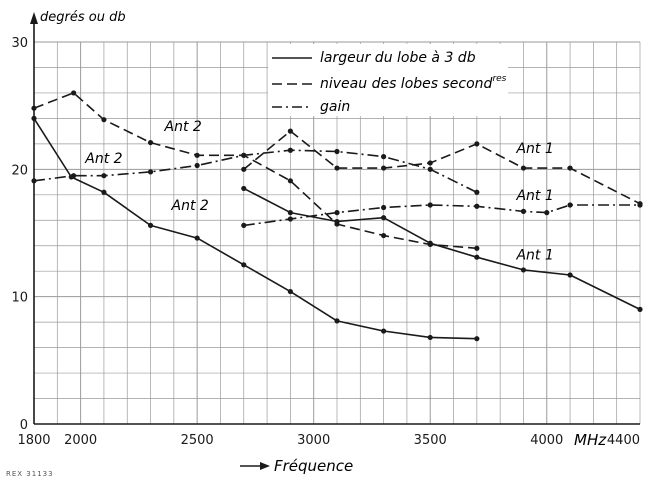 The image size is (651, 480). I want to click on x-tick-label: 1800, so click(33, 440).